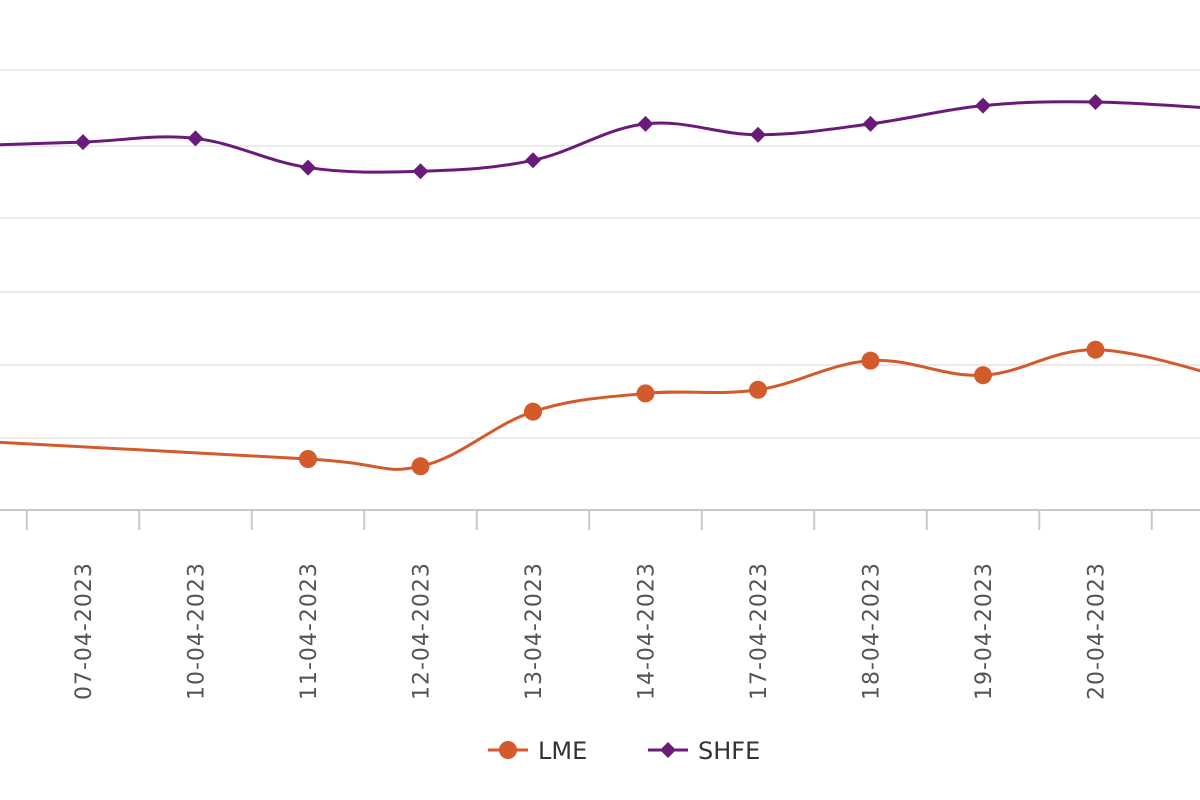 The image size is (1200, 800). Describe the element at coordinates (562, 751) in the screenshot. I see `legend-lme-label: LME` at that location.